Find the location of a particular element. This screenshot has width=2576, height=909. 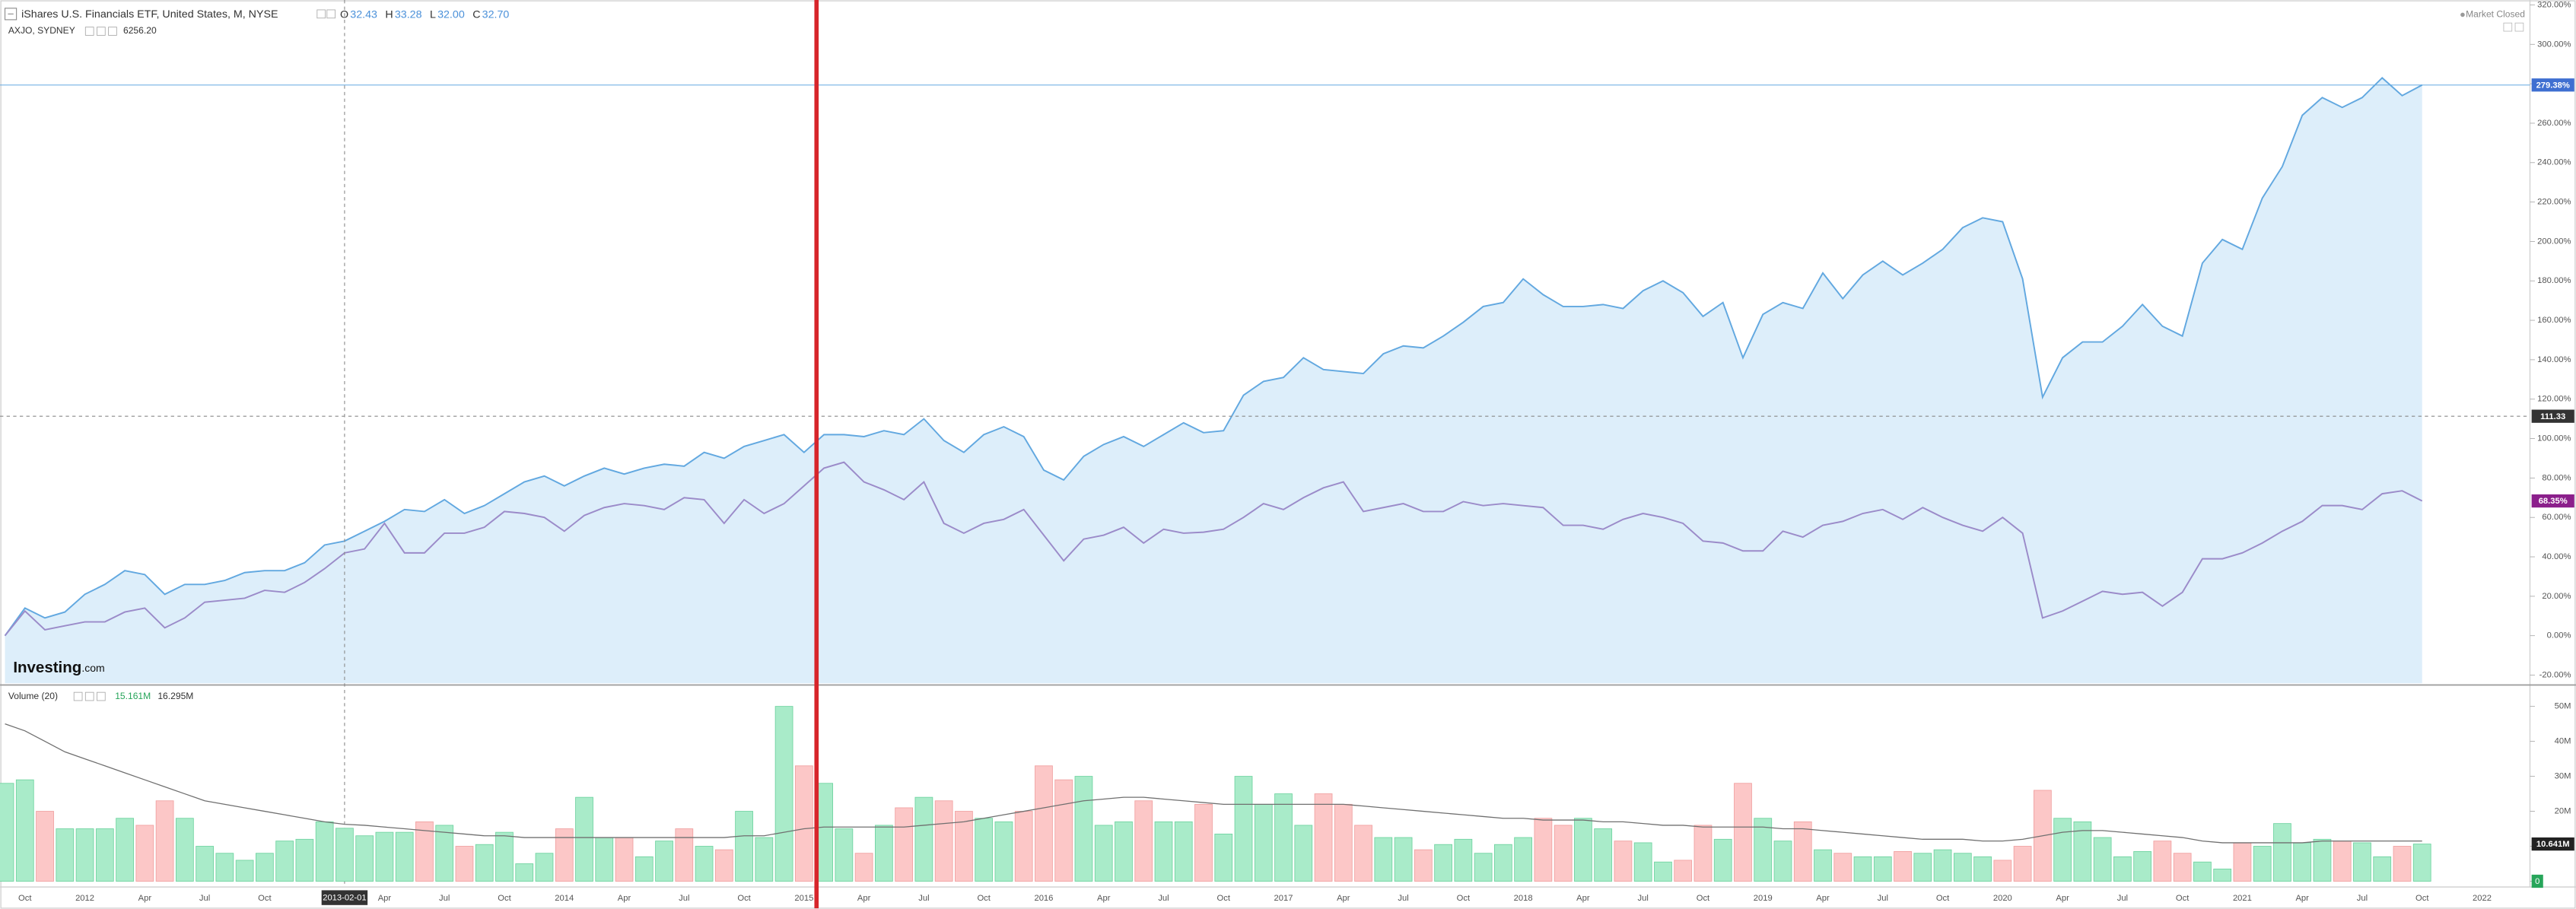

y-tick-label: 200.00% is located at coordinates (2554, 242).